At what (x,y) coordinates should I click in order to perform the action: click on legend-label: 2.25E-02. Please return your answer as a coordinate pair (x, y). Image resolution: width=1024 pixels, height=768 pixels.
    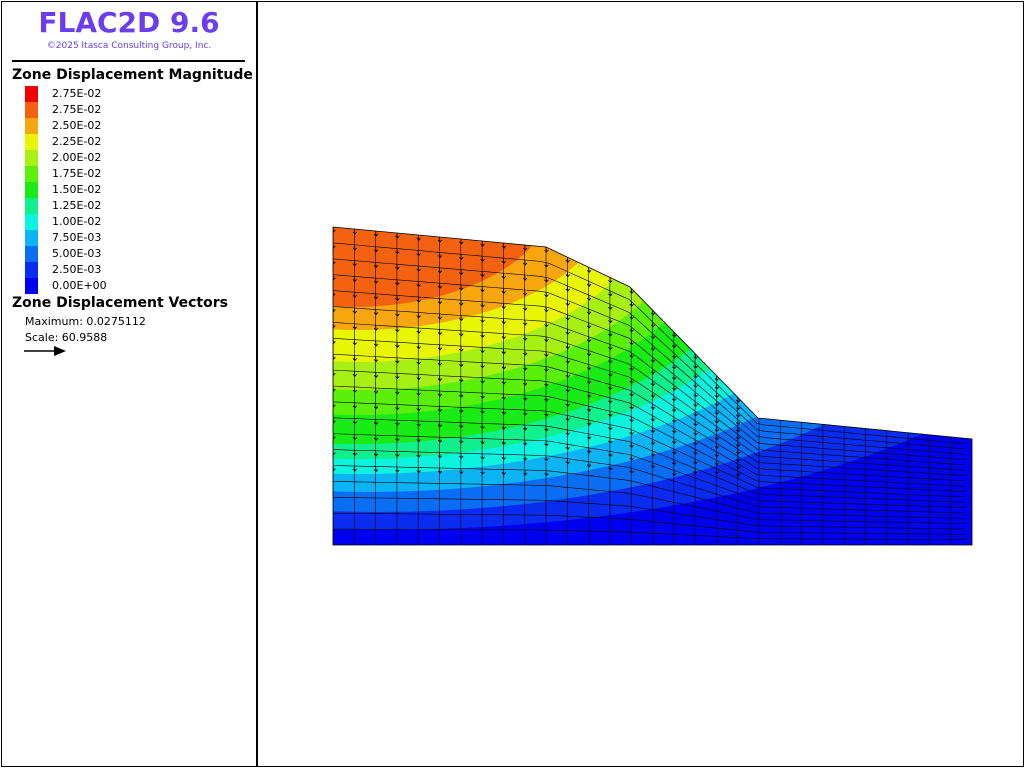
    Looking at the image, I should click on (77, 141).